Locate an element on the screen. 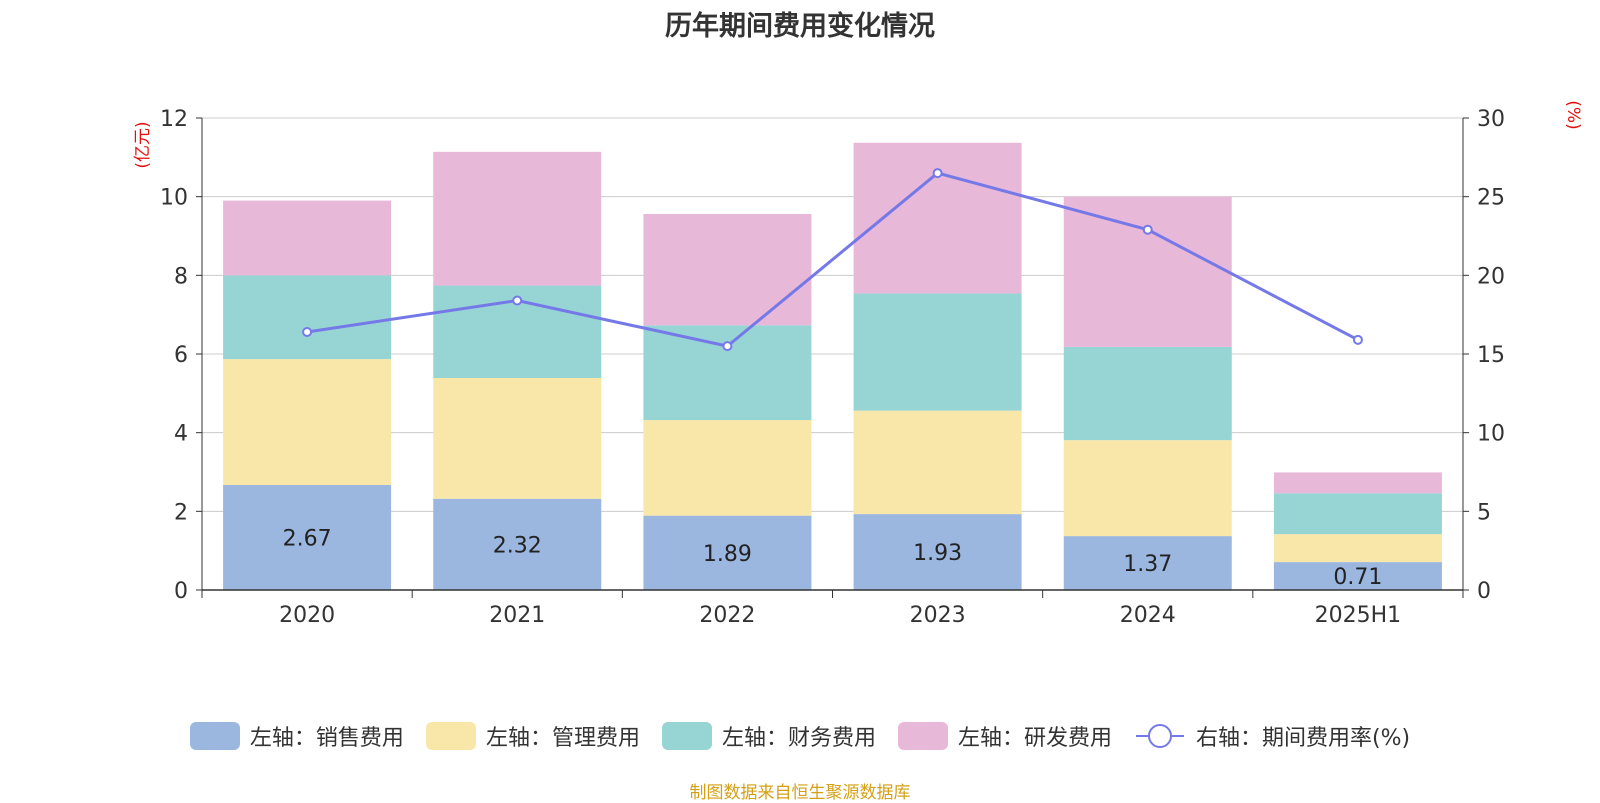 The image size is (1600, 803). left-axis-tick-label: 4 is located at coordinates (181, 434).